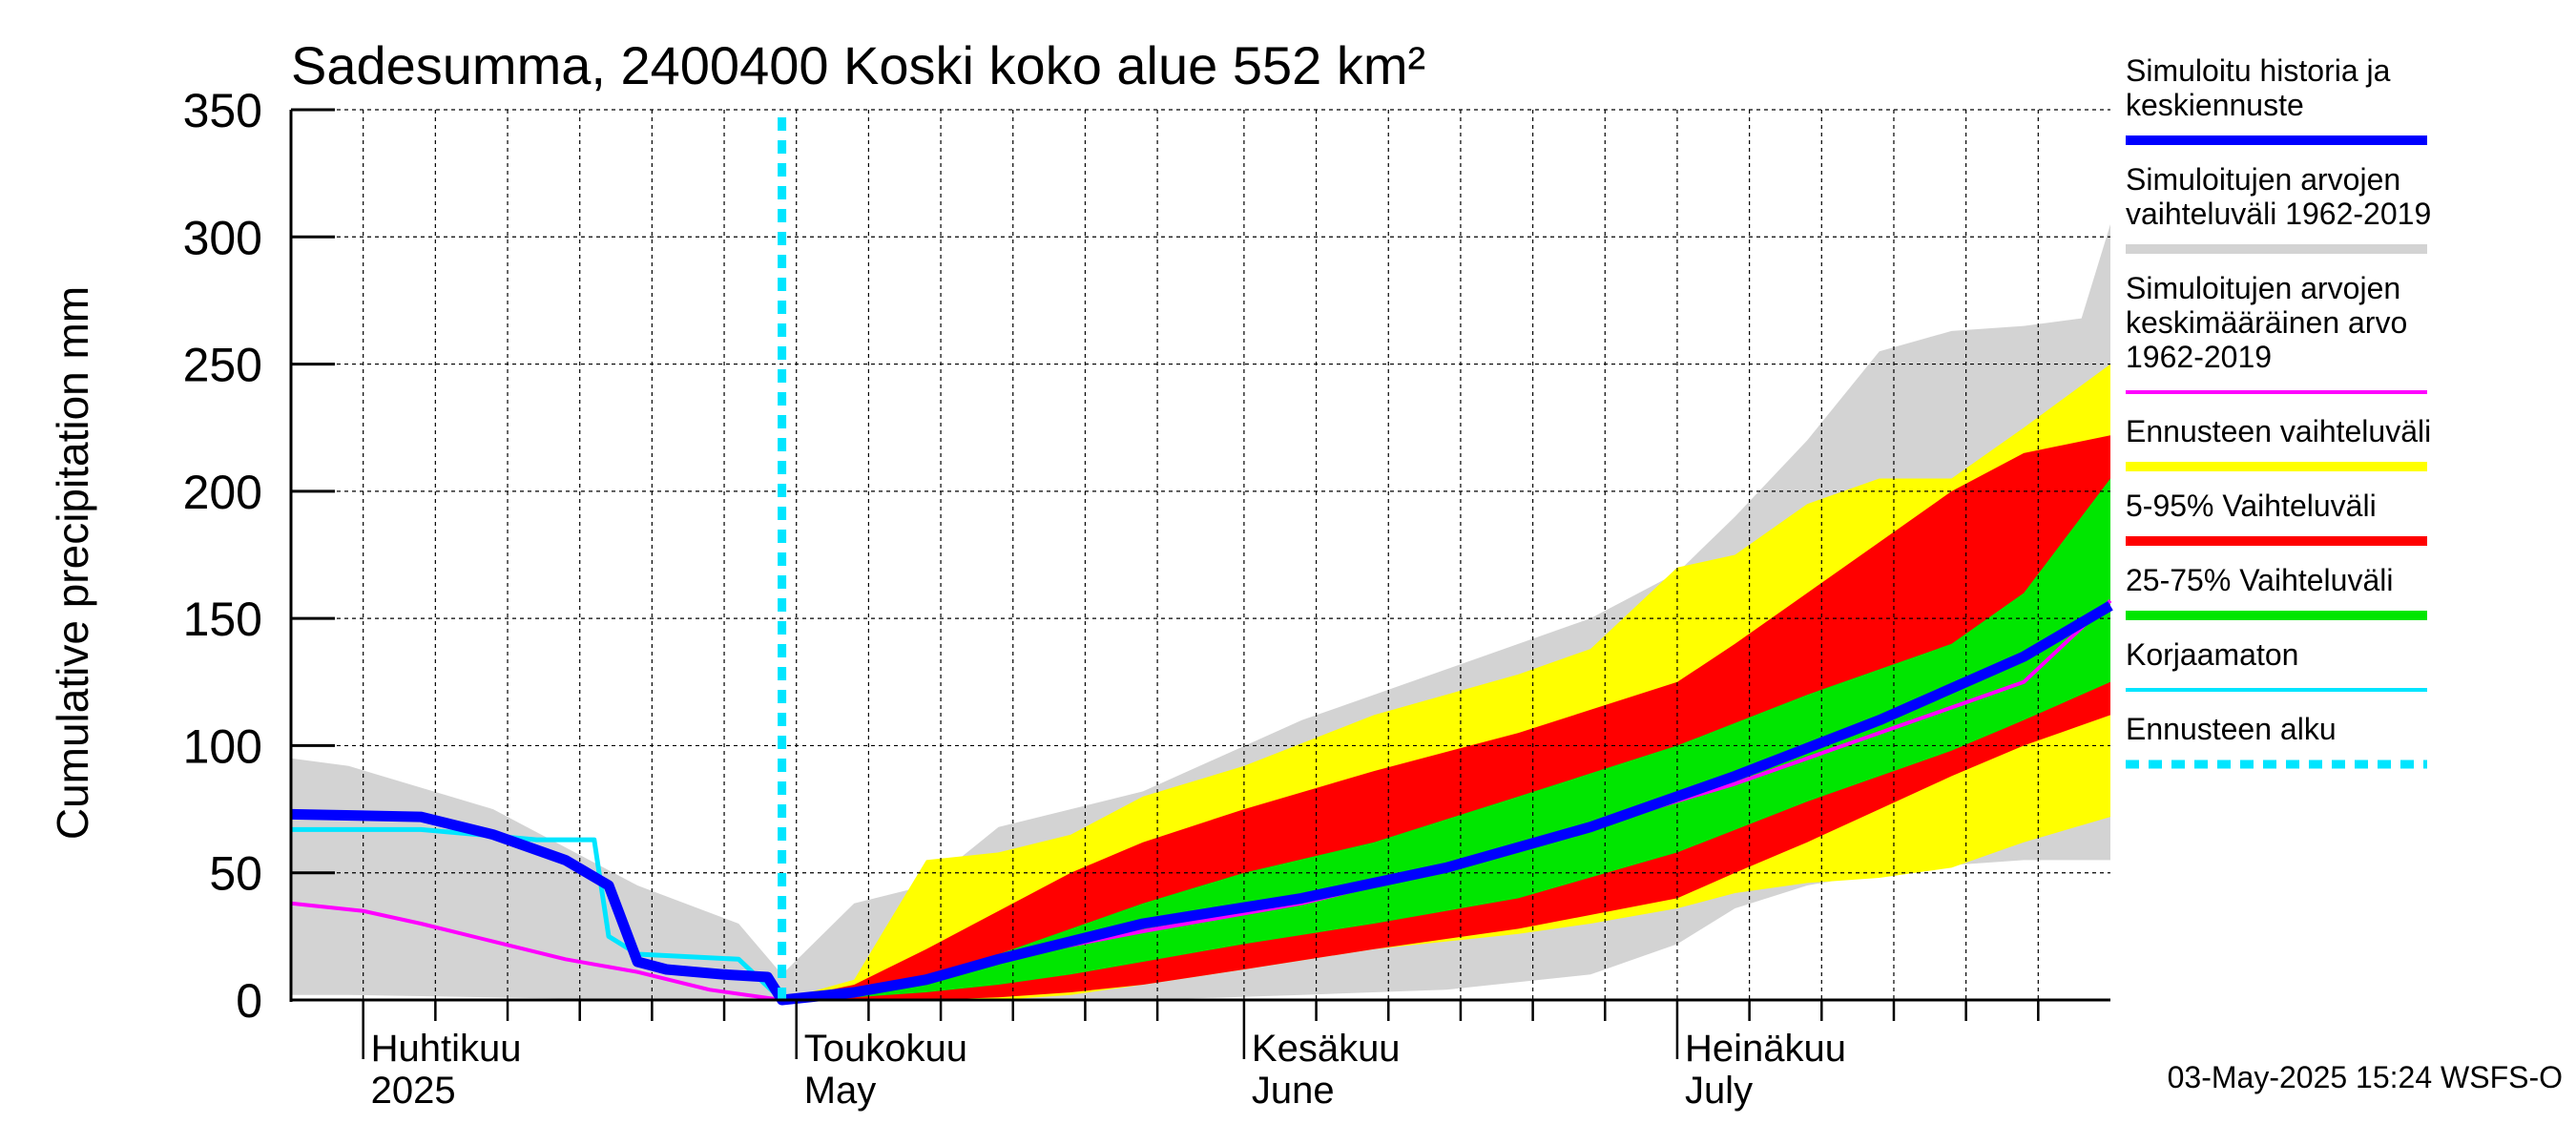 The height and width of the screenshot is (1145, 2576). I want to click on y-tick-label: 150, so click(222, 620).